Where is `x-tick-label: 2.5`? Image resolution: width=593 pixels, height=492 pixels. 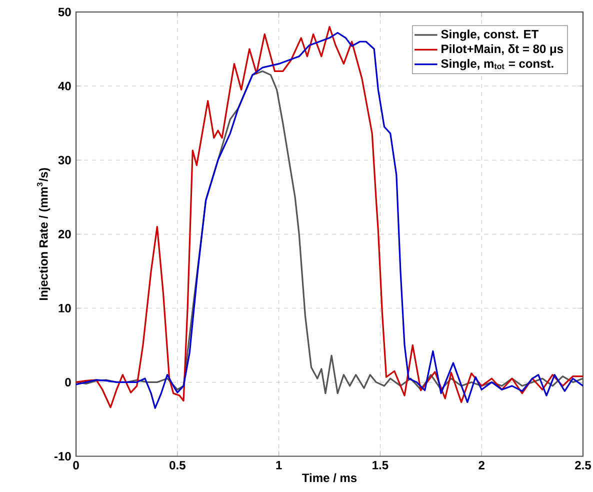 x-tick-label: 2.5 is located at coordinates (583, 465).